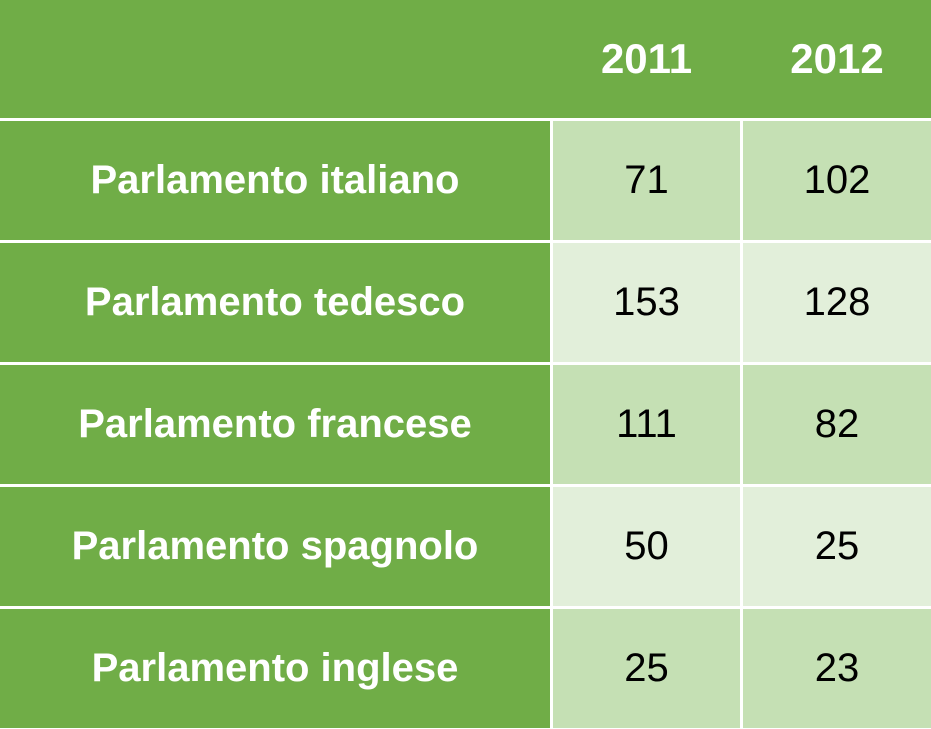 The image size is (931, 729). Describe the element at coordinates (837, 302) in the screenshot. I see `value-cell: 128` at that location.